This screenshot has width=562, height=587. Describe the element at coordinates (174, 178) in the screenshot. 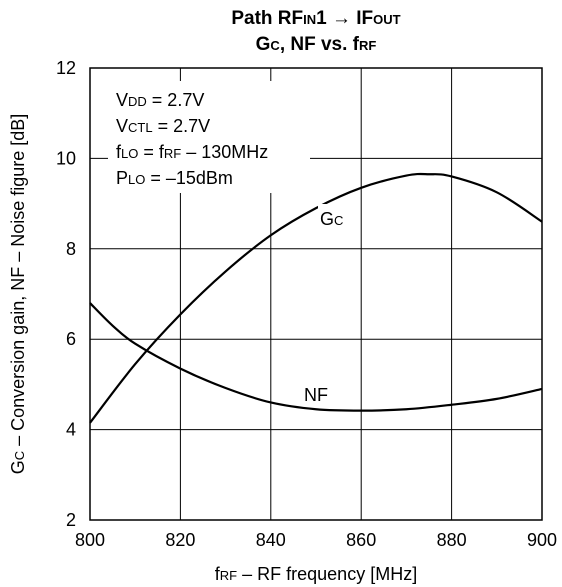

I see `condition-plo: PLO = –15dBm` at that location.